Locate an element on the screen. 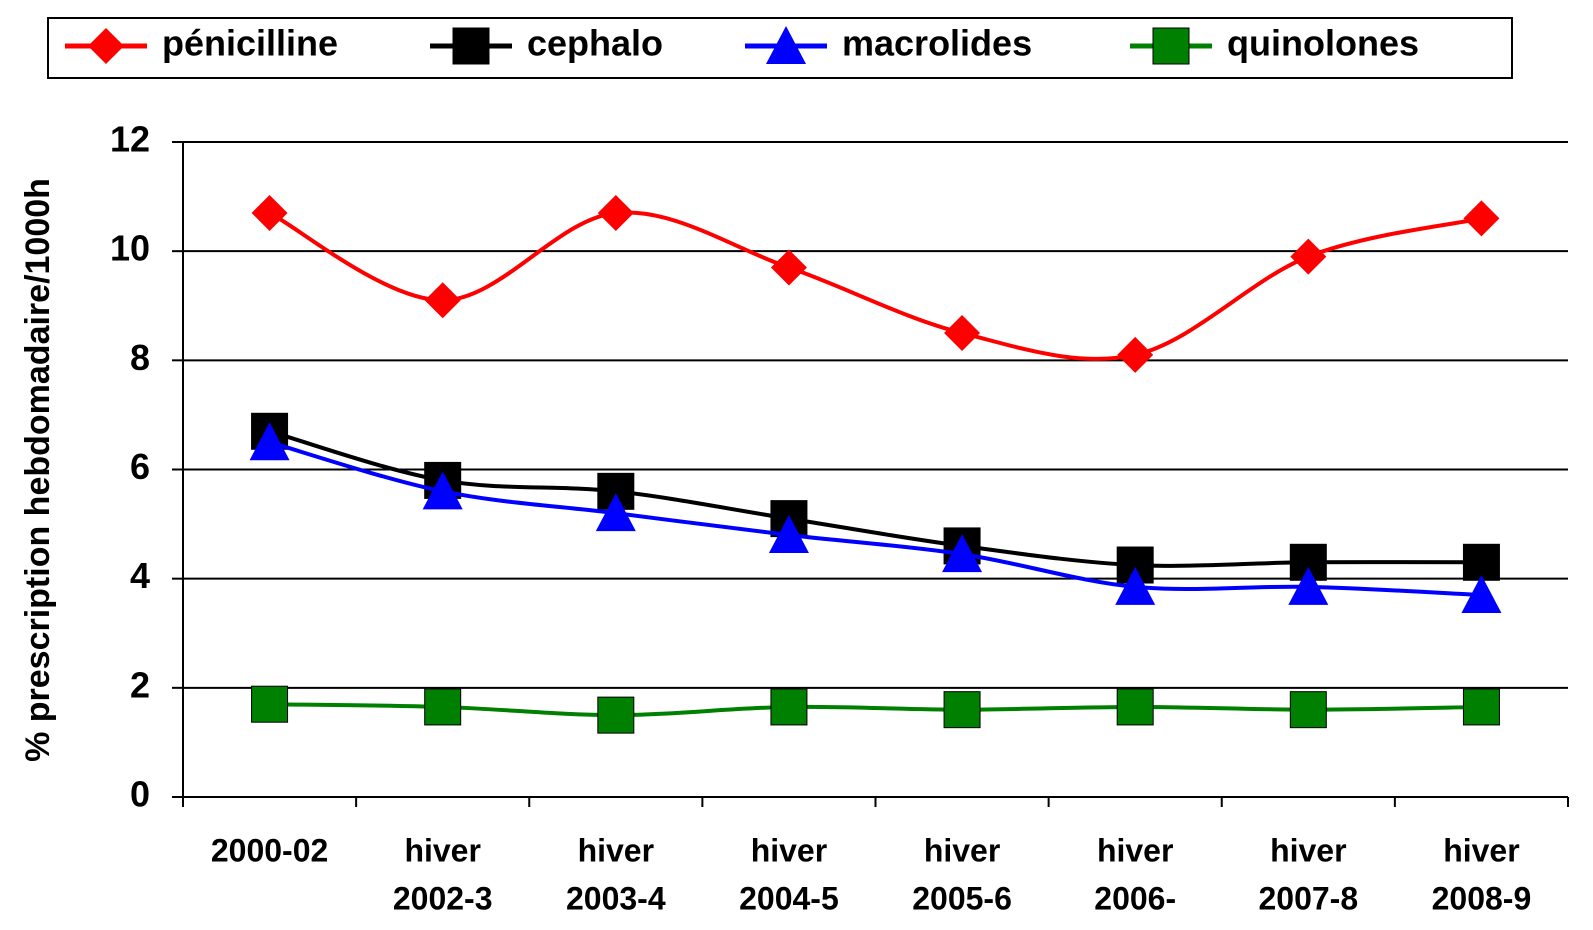 Image resolution: width=1593 pixels, height=930 pixels. y-tick-label: 12 is located at coordinates (130, 139).